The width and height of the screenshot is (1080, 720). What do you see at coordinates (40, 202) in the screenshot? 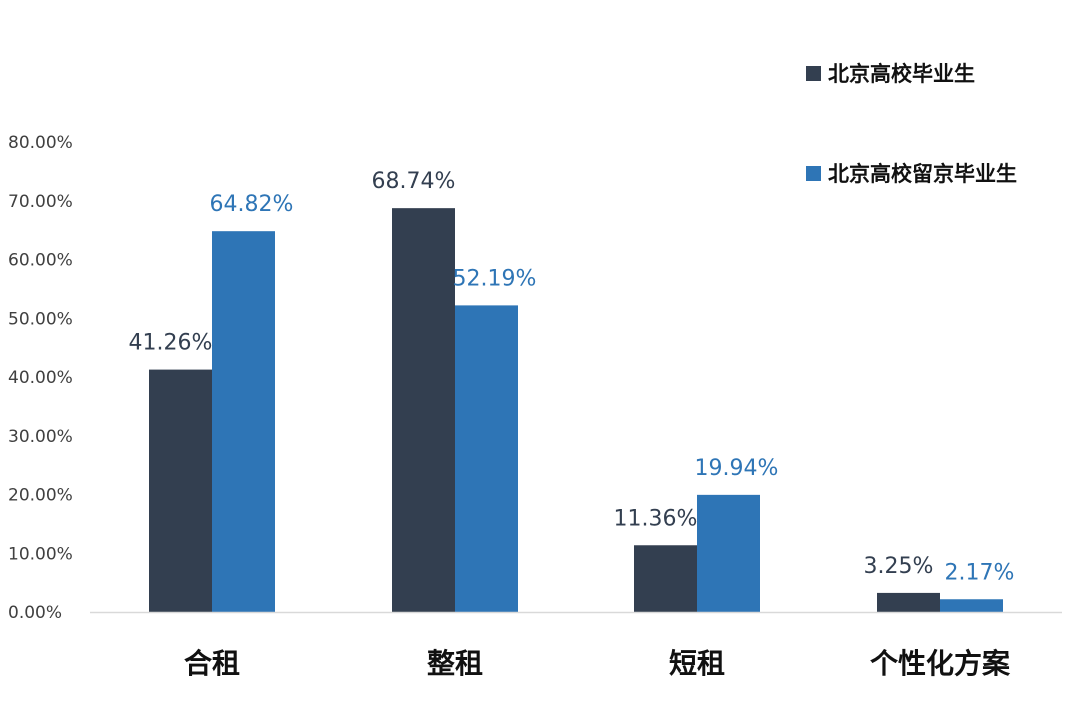
I see `y-tick-label: 70.00%` at bounding box center [40, 202].